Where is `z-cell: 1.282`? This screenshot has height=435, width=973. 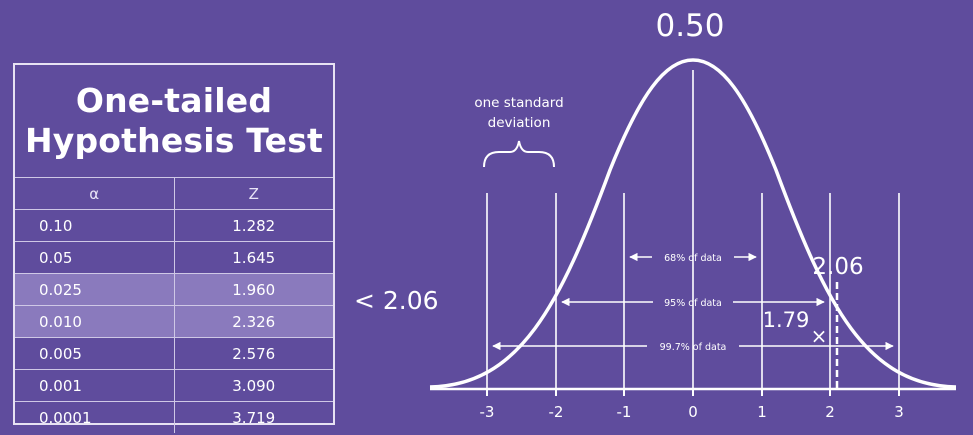
z-cell: 1.282 is located at coordinates (253, 225).